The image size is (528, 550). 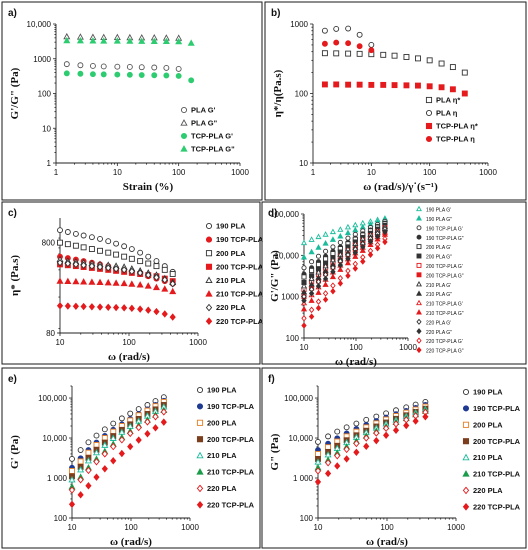 I want to click on panel-c-legend-label: 210 PLA, so click(x=231, y=280).